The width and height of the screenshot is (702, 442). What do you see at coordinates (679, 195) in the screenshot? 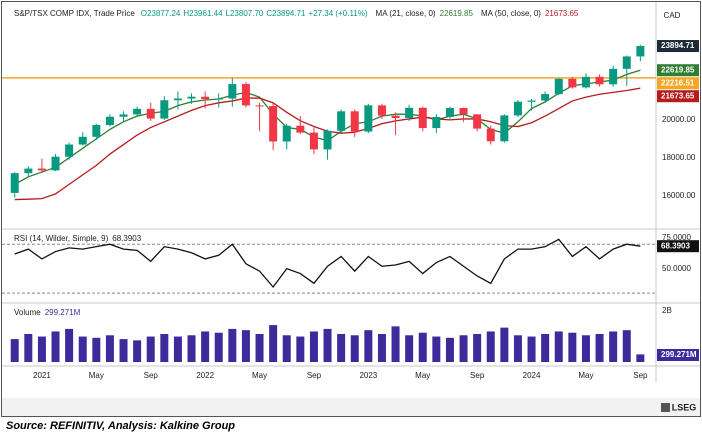
I see `y-tick-label: 16000.00` at bounding box center [679, 195].